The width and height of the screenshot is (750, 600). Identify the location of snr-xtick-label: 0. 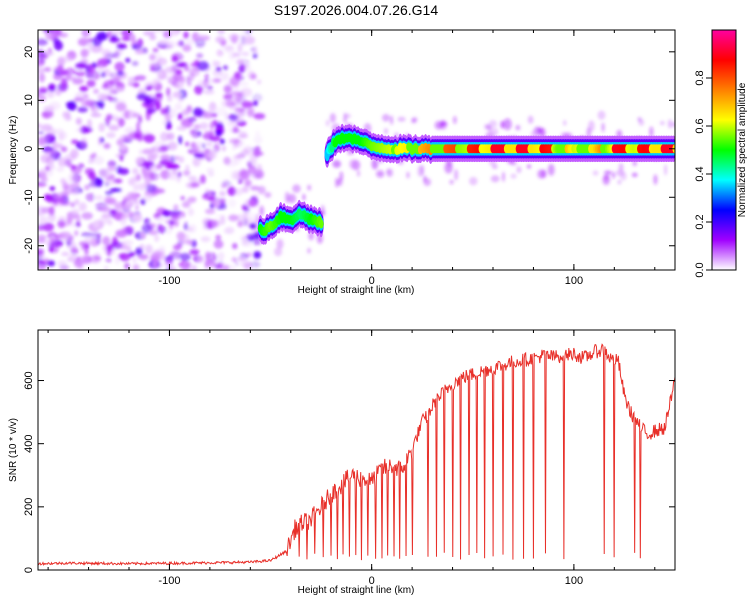
(372, 581).